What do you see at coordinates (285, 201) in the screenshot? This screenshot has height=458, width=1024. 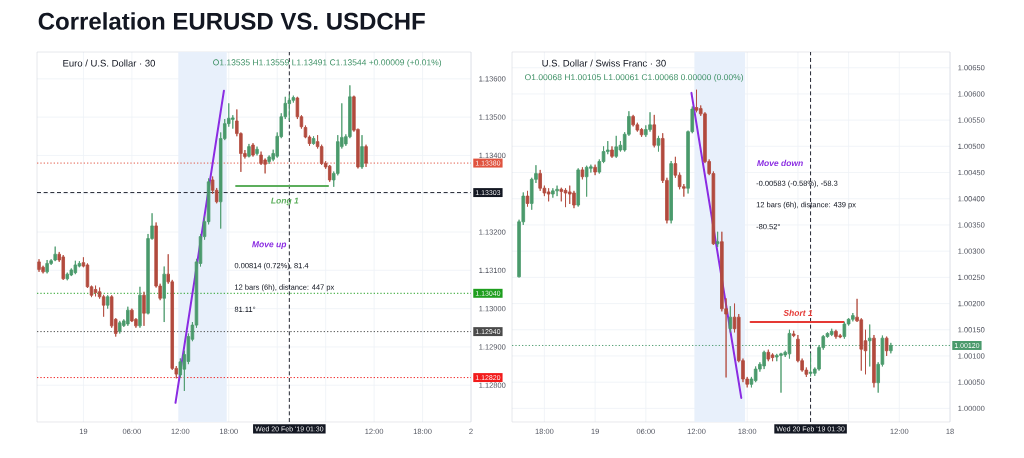 I see `annotation: Long 1` at bounding box center [285, 201].